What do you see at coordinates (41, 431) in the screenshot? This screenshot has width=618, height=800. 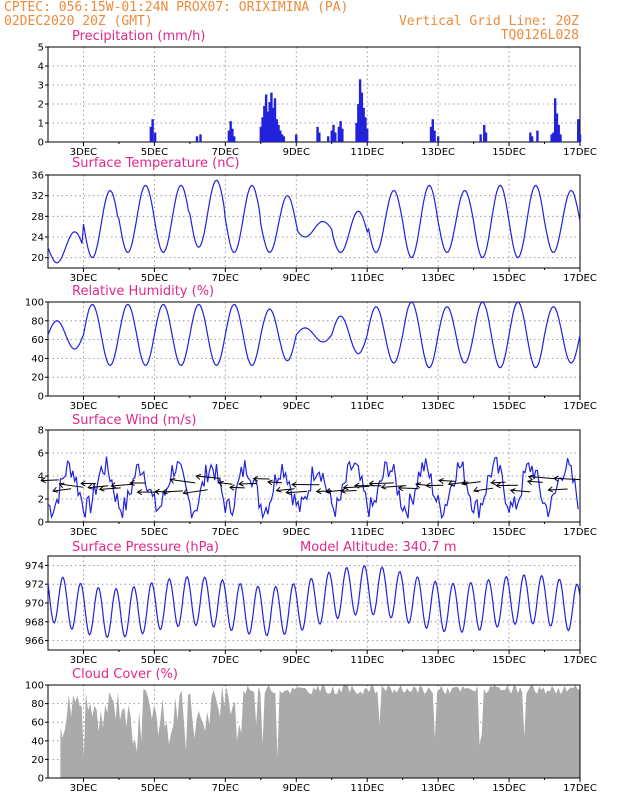 I see `y-tick-label: 8` at bounding box center [41, 431].